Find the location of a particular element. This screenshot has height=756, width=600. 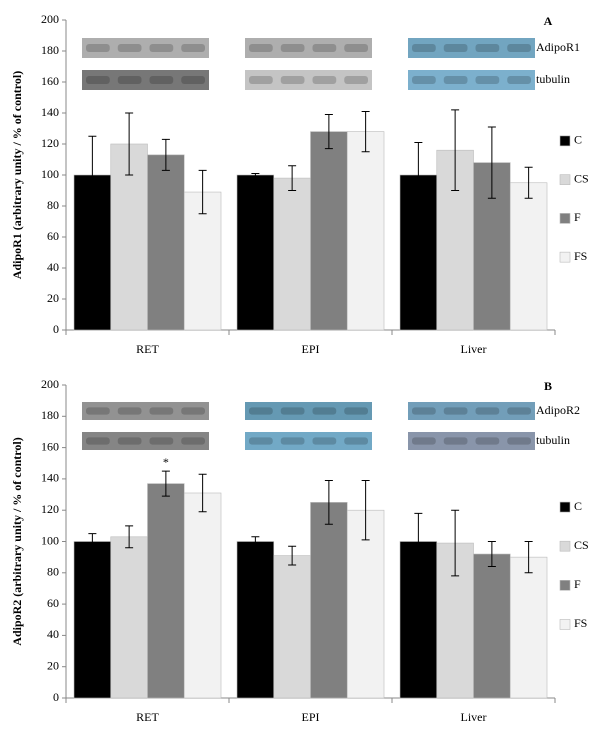

y-tick-label: 0 is located at coordinates (56, 329).